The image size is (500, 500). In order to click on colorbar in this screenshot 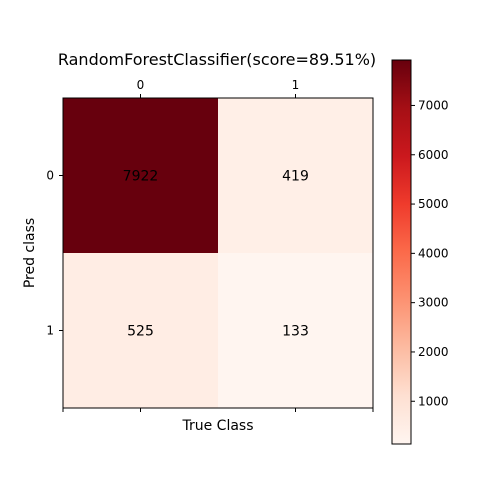, I will do `click(401, 252)`.